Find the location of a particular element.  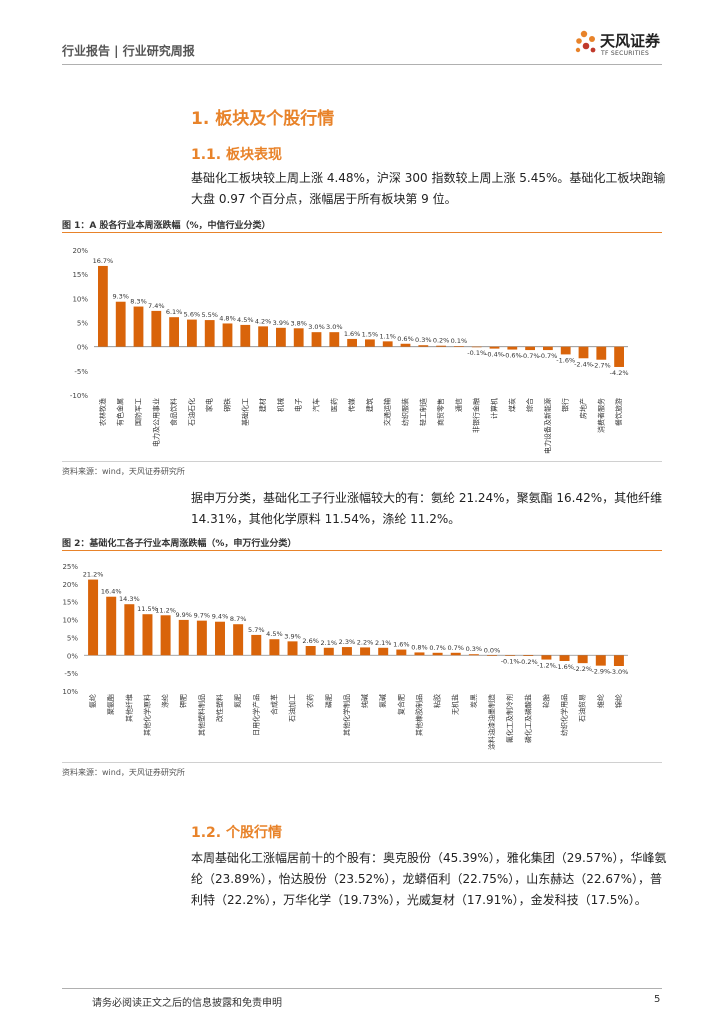

data-label: 2.6% is located at coordinates (310, 641).